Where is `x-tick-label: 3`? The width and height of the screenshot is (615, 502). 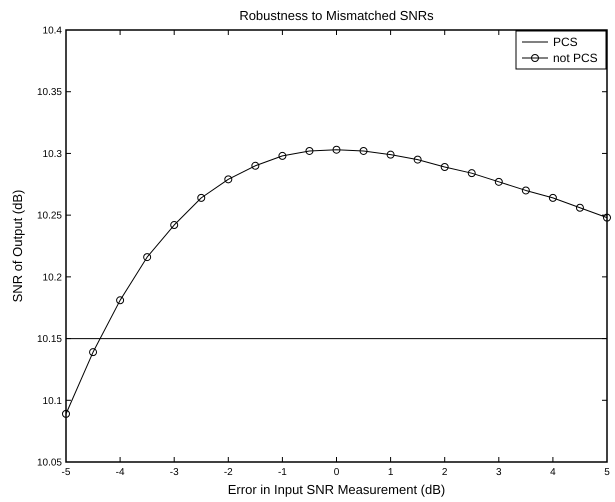 x-tick-label: 3 is located at coordinates (499, 472).